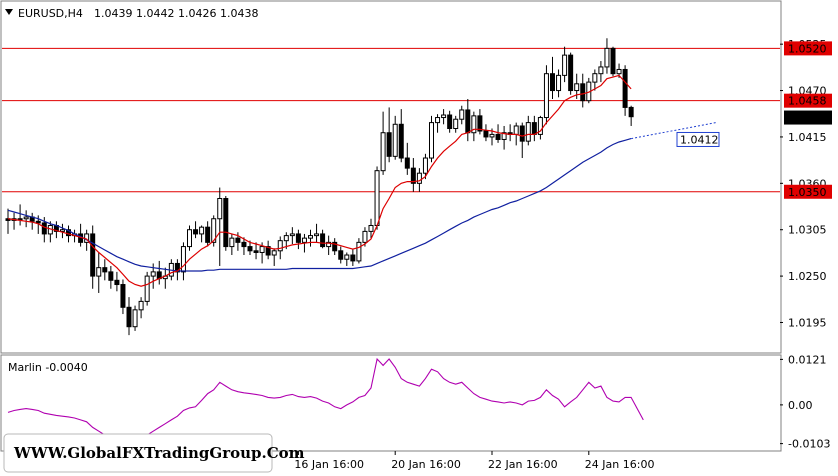  I want to click on time-tick-label: 22 Jan 16:00, so click(523, 464).